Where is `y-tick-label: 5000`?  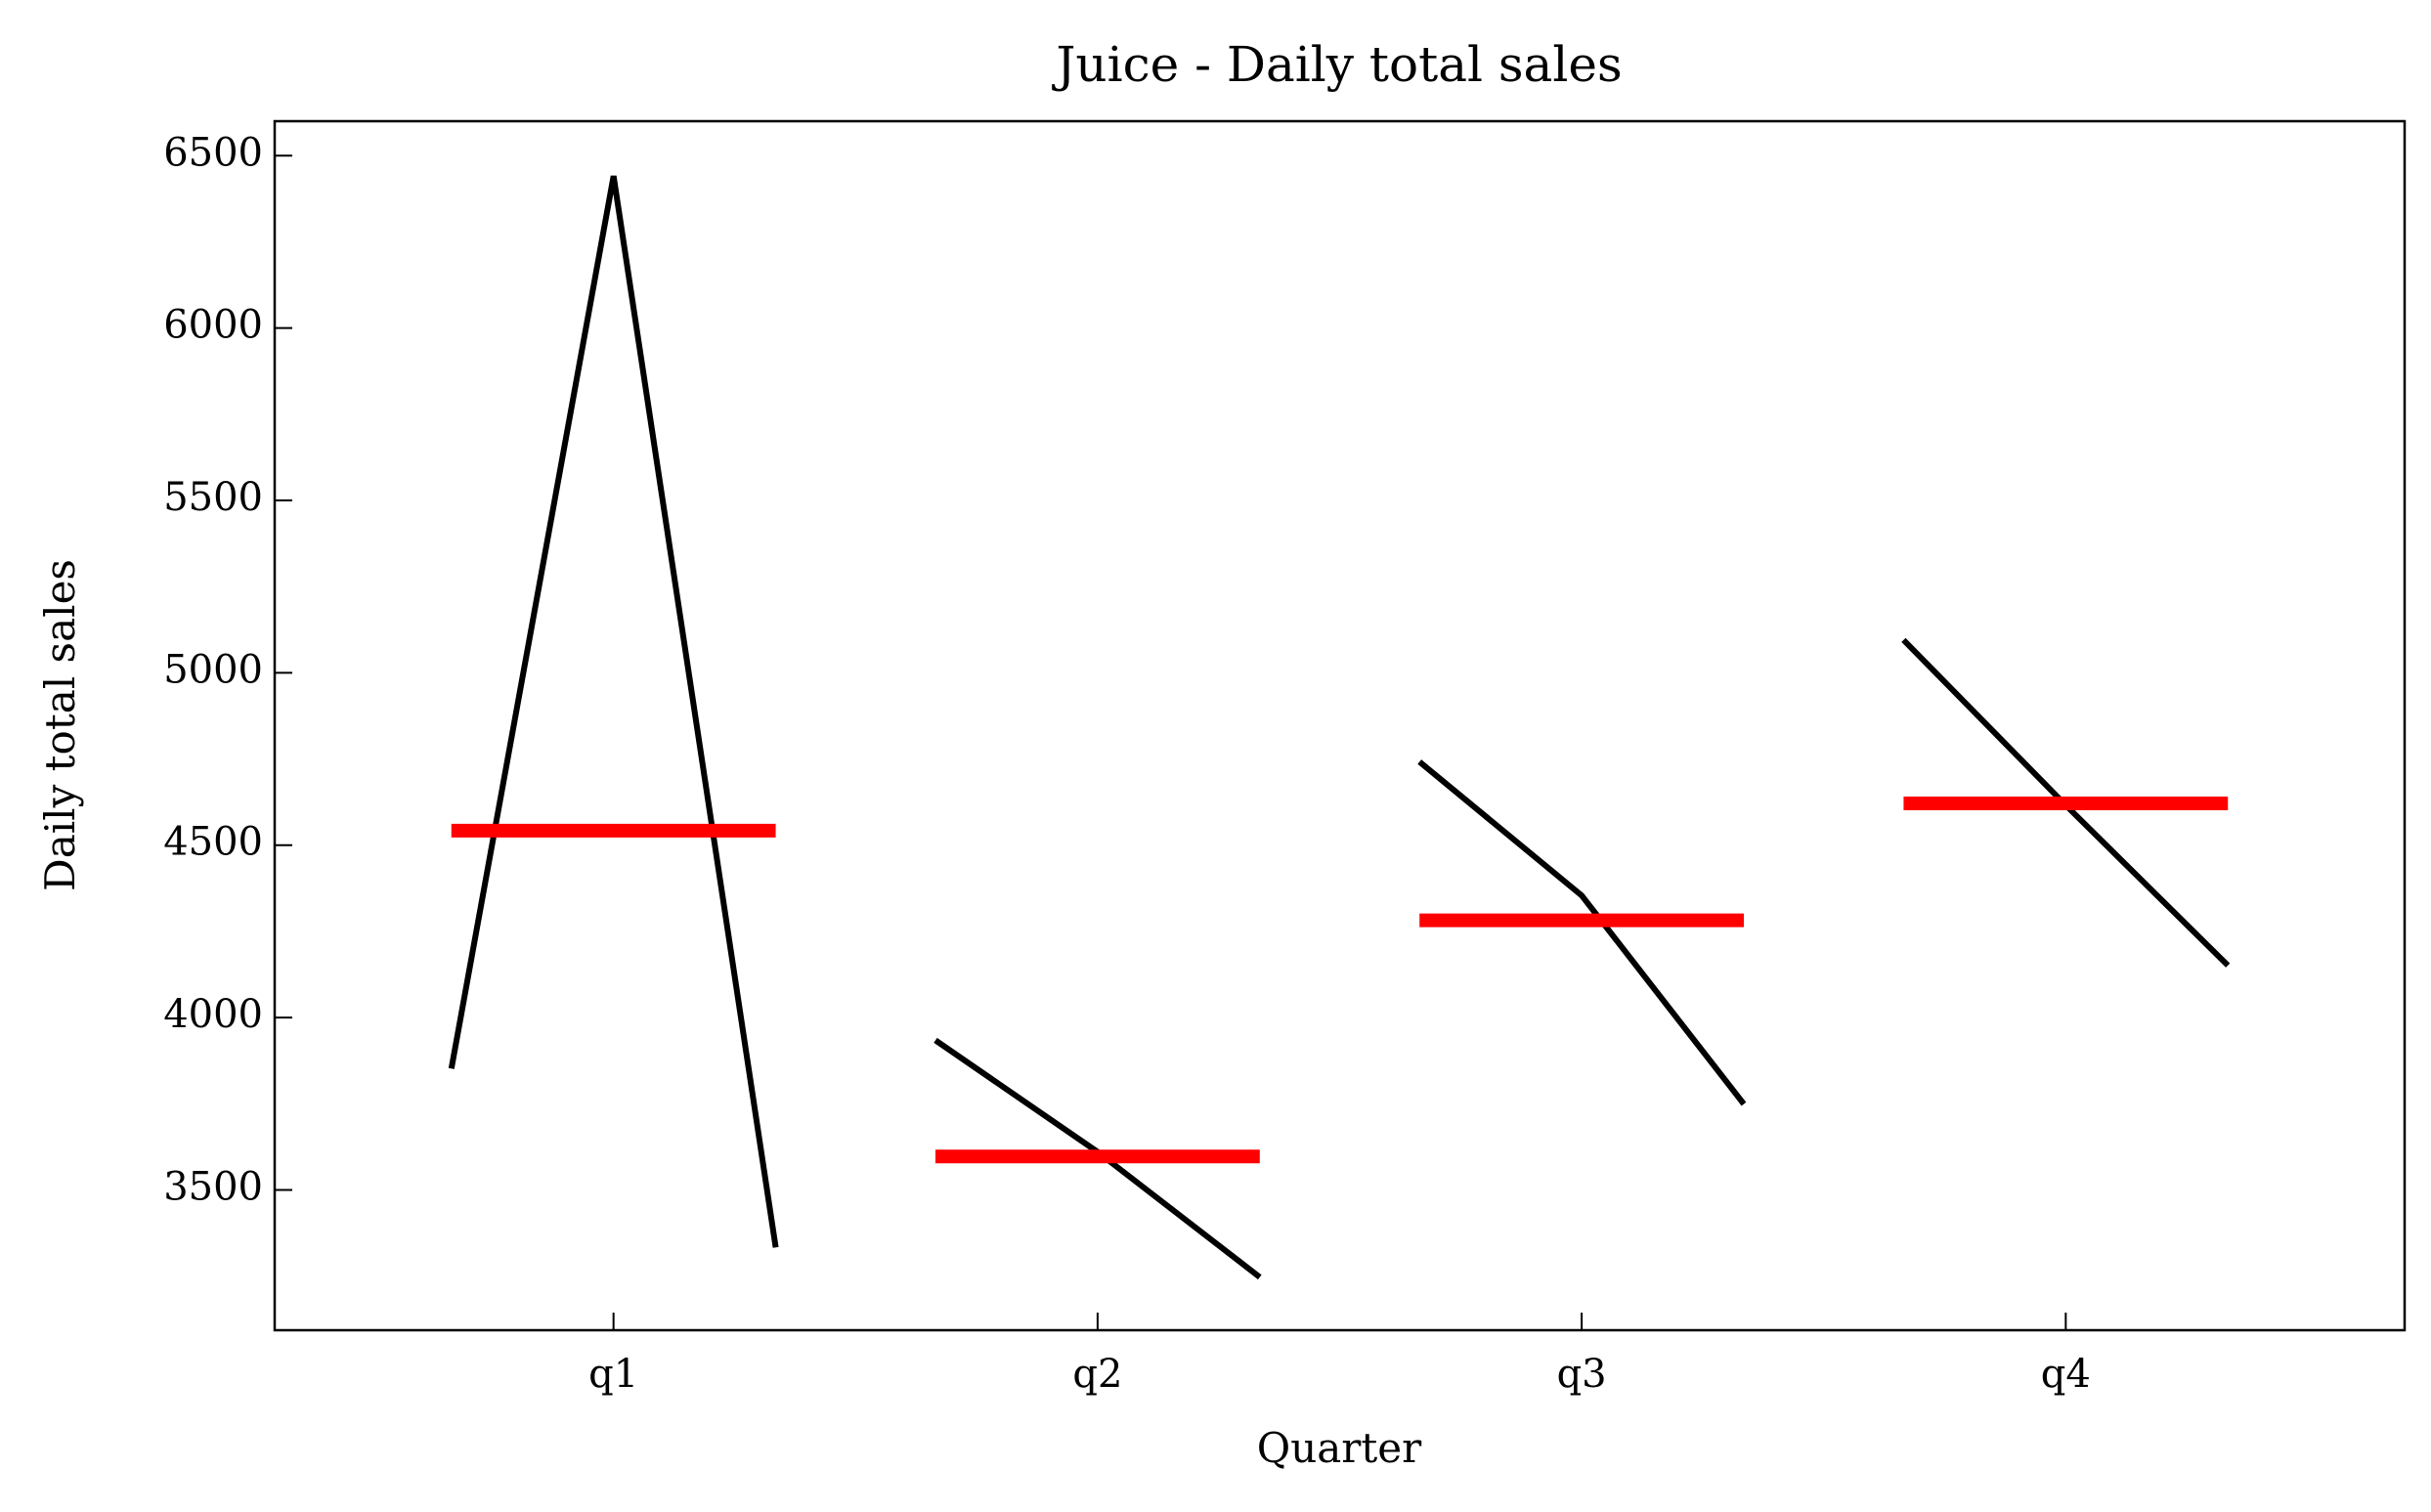 y-tick-label: 5000 is located at coordinates (213, 669).